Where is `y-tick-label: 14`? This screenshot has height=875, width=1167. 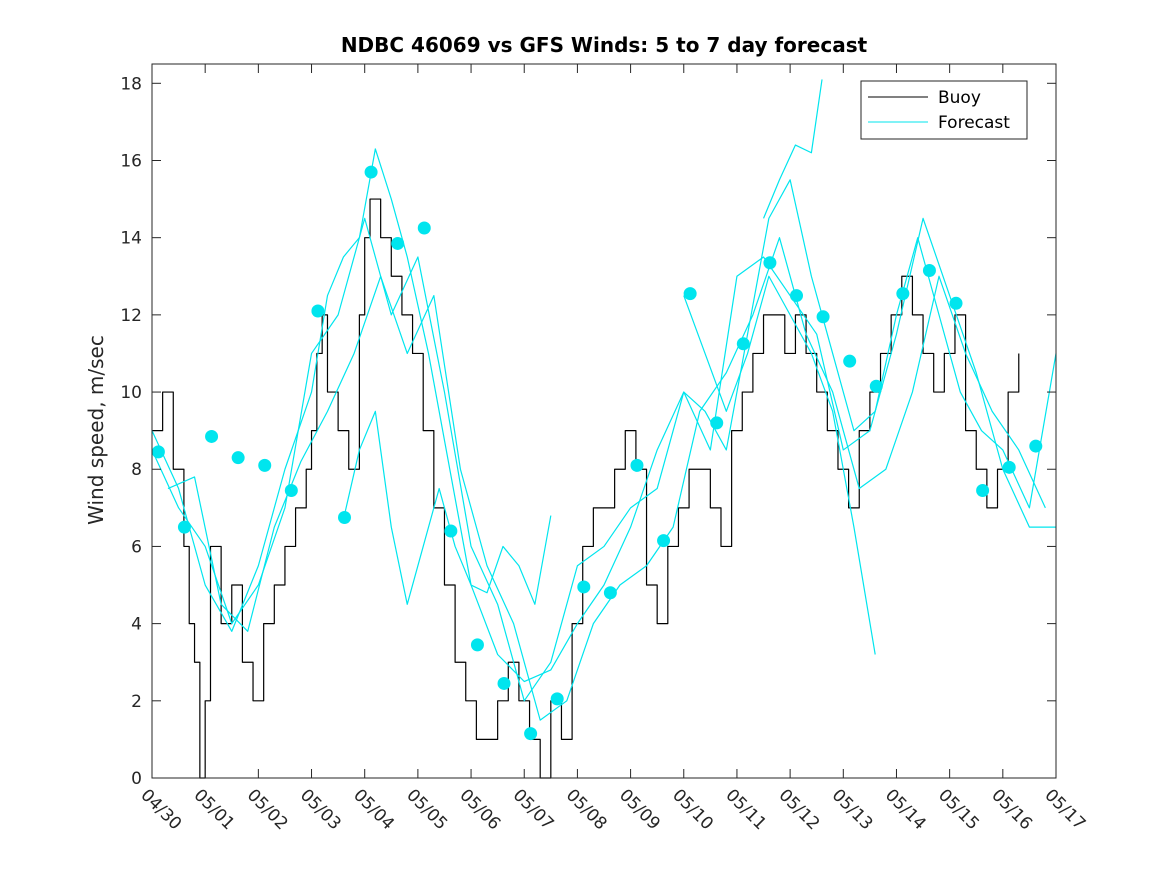
y-tick-label: 14 is located at coordinates (131, 239).